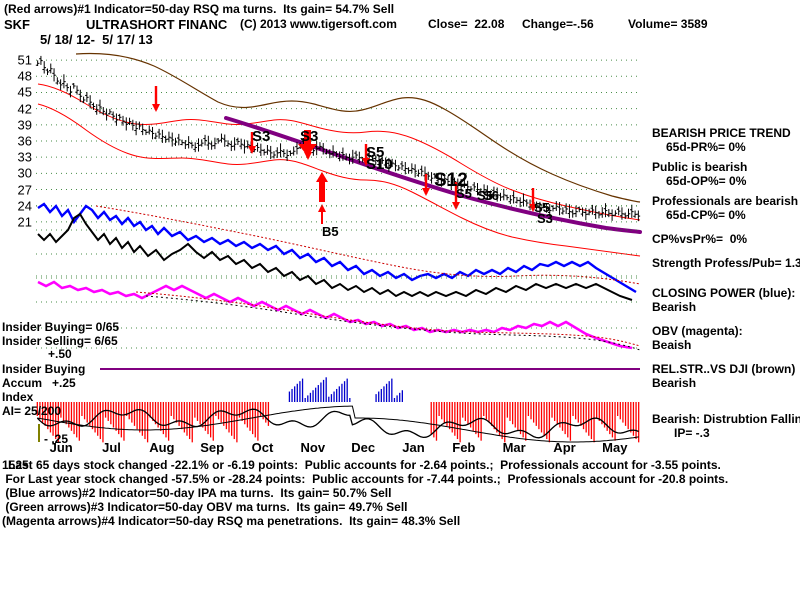 This screenshot has height=600, width=800. Describe the element at coordinates (672, 345) in the screenshot. I see `obv-value: Beaish` at that location.